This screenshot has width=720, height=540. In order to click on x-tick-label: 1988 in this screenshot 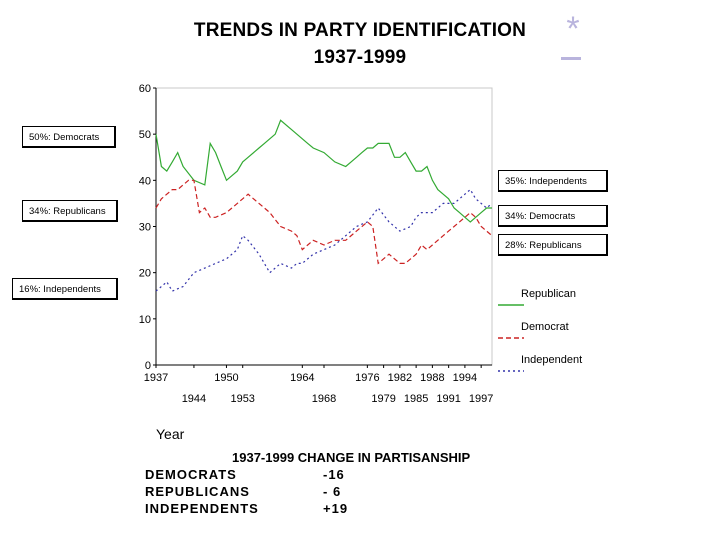, I will do `click(432, 378)`.